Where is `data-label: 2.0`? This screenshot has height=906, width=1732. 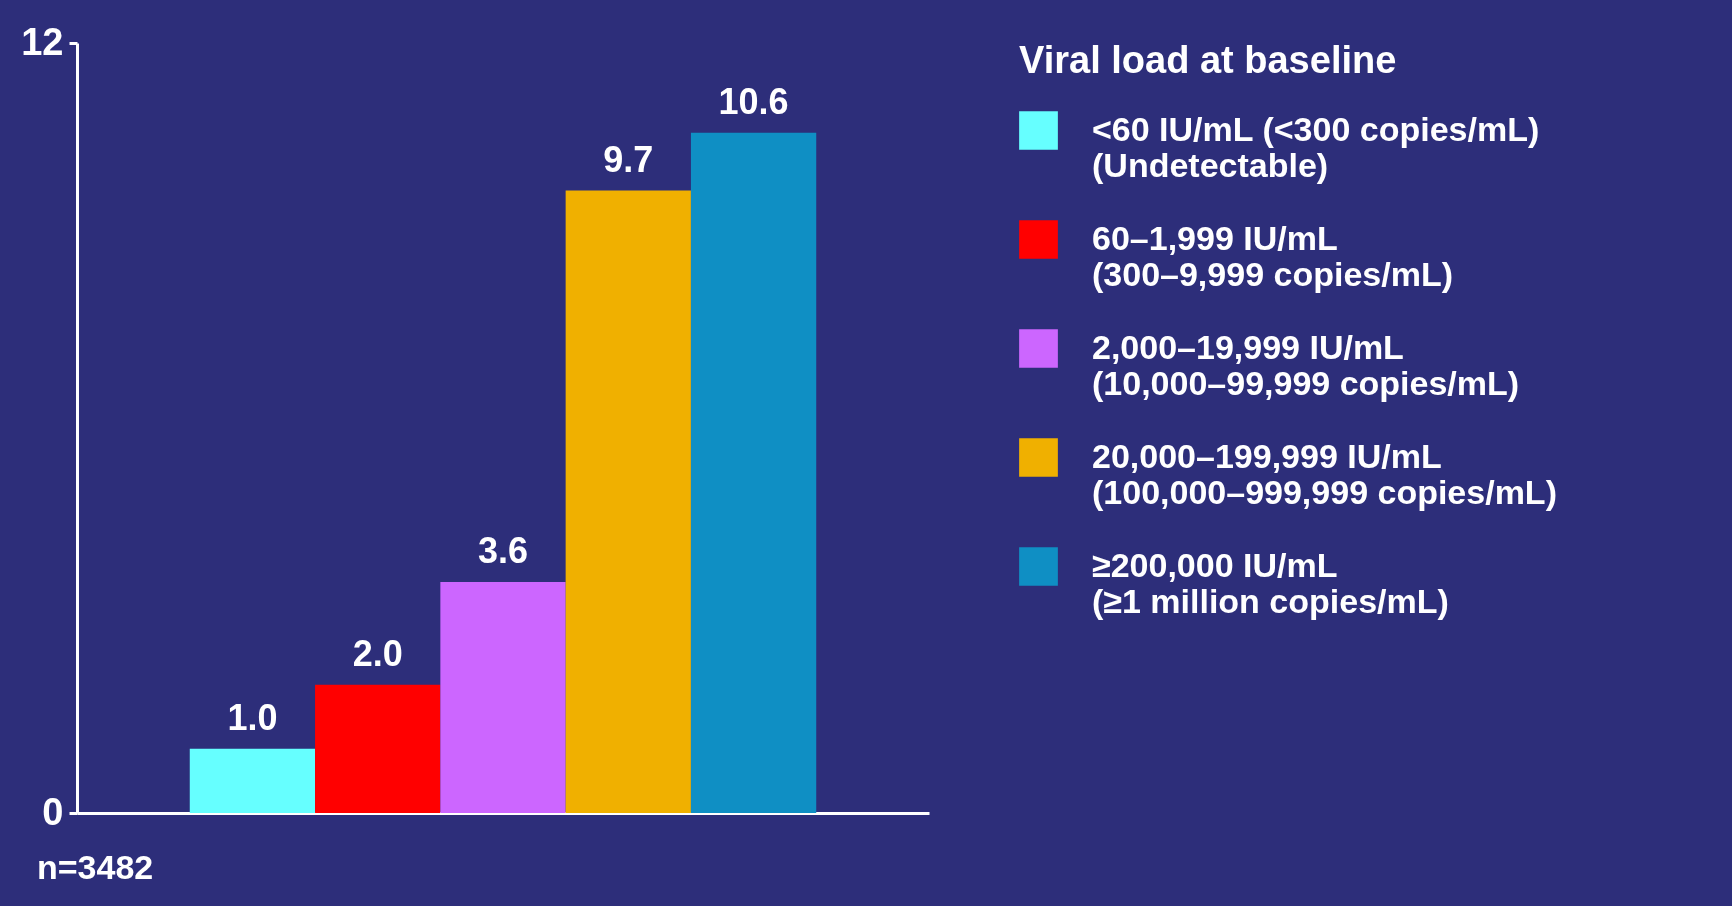 data-label: 2.0 is located at coordinates (377, 653).